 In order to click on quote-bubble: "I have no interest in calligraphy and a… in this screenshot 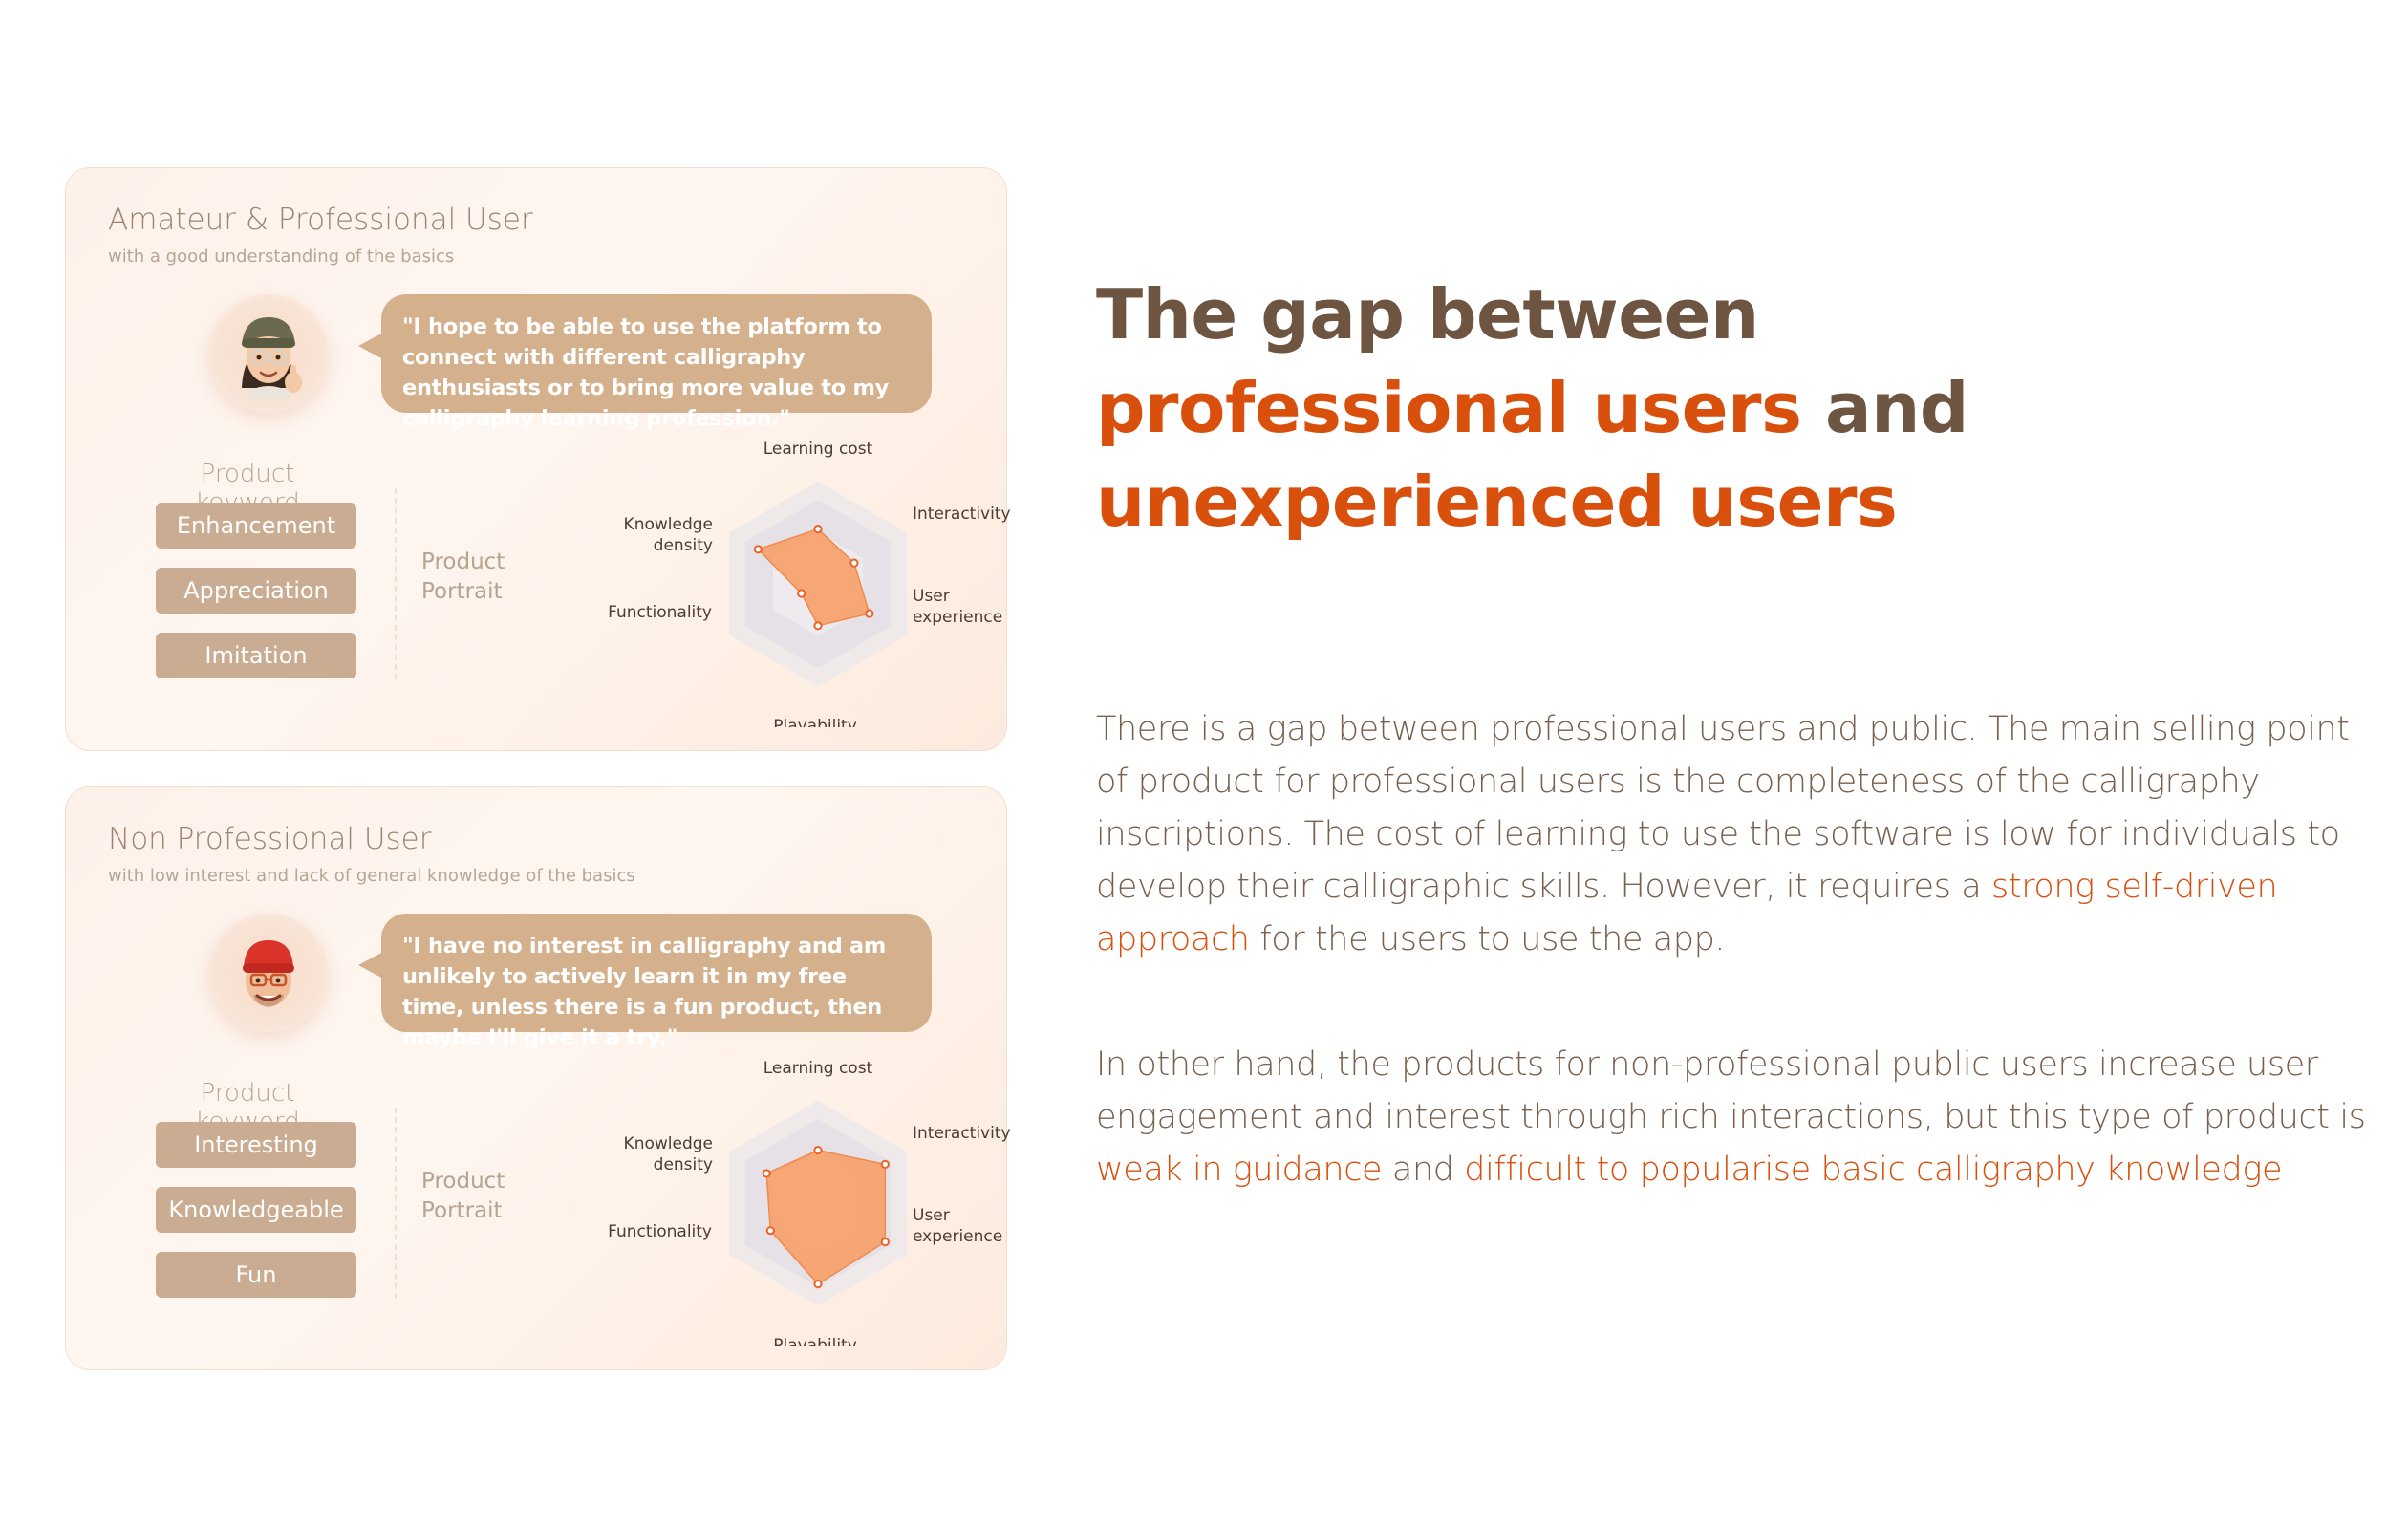, I will do `click(657, 982)`.